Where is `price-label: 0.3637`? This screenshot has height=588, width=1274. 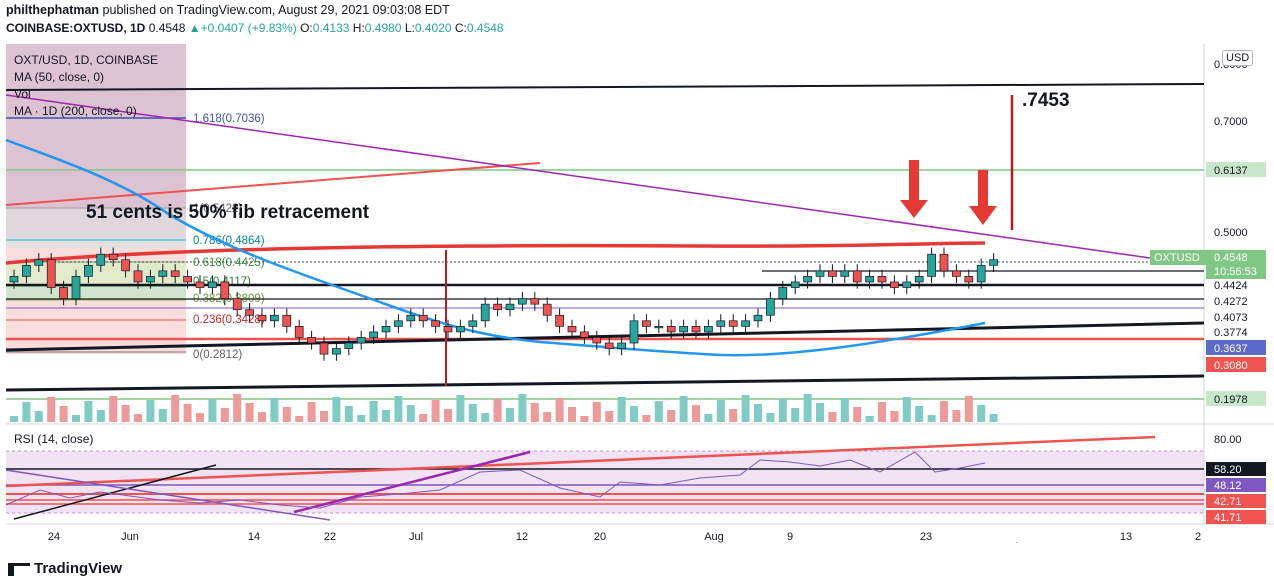 price-label: 0.3637 is located at coordinates (1231, 349).